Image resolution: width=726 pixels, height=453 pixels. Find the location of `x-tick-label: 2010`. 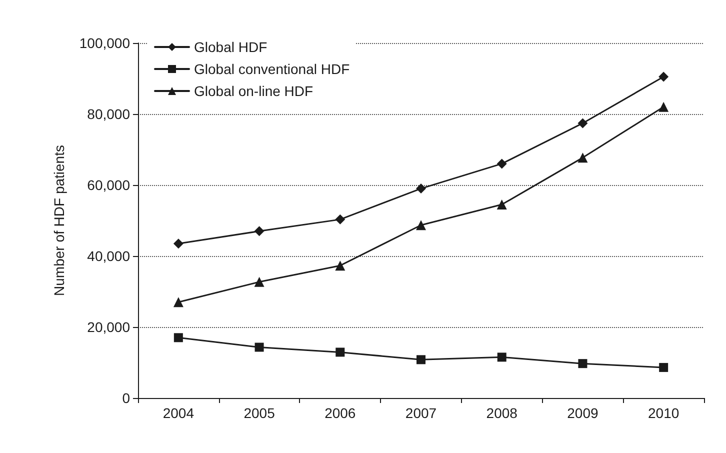

x-tick-label: 2010 is located at coordinates (664, 413).